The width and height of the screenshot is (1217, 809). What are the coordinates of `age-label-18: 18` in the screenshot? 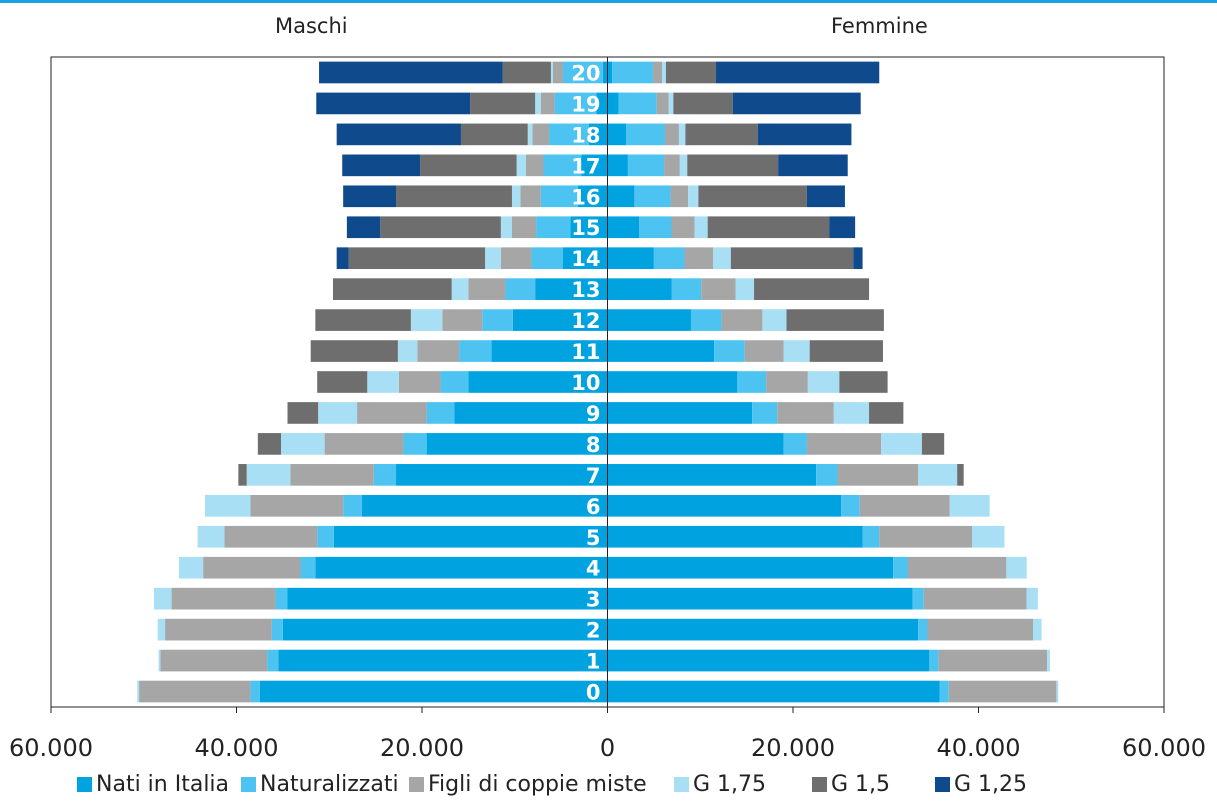 It's located at (585, 135).